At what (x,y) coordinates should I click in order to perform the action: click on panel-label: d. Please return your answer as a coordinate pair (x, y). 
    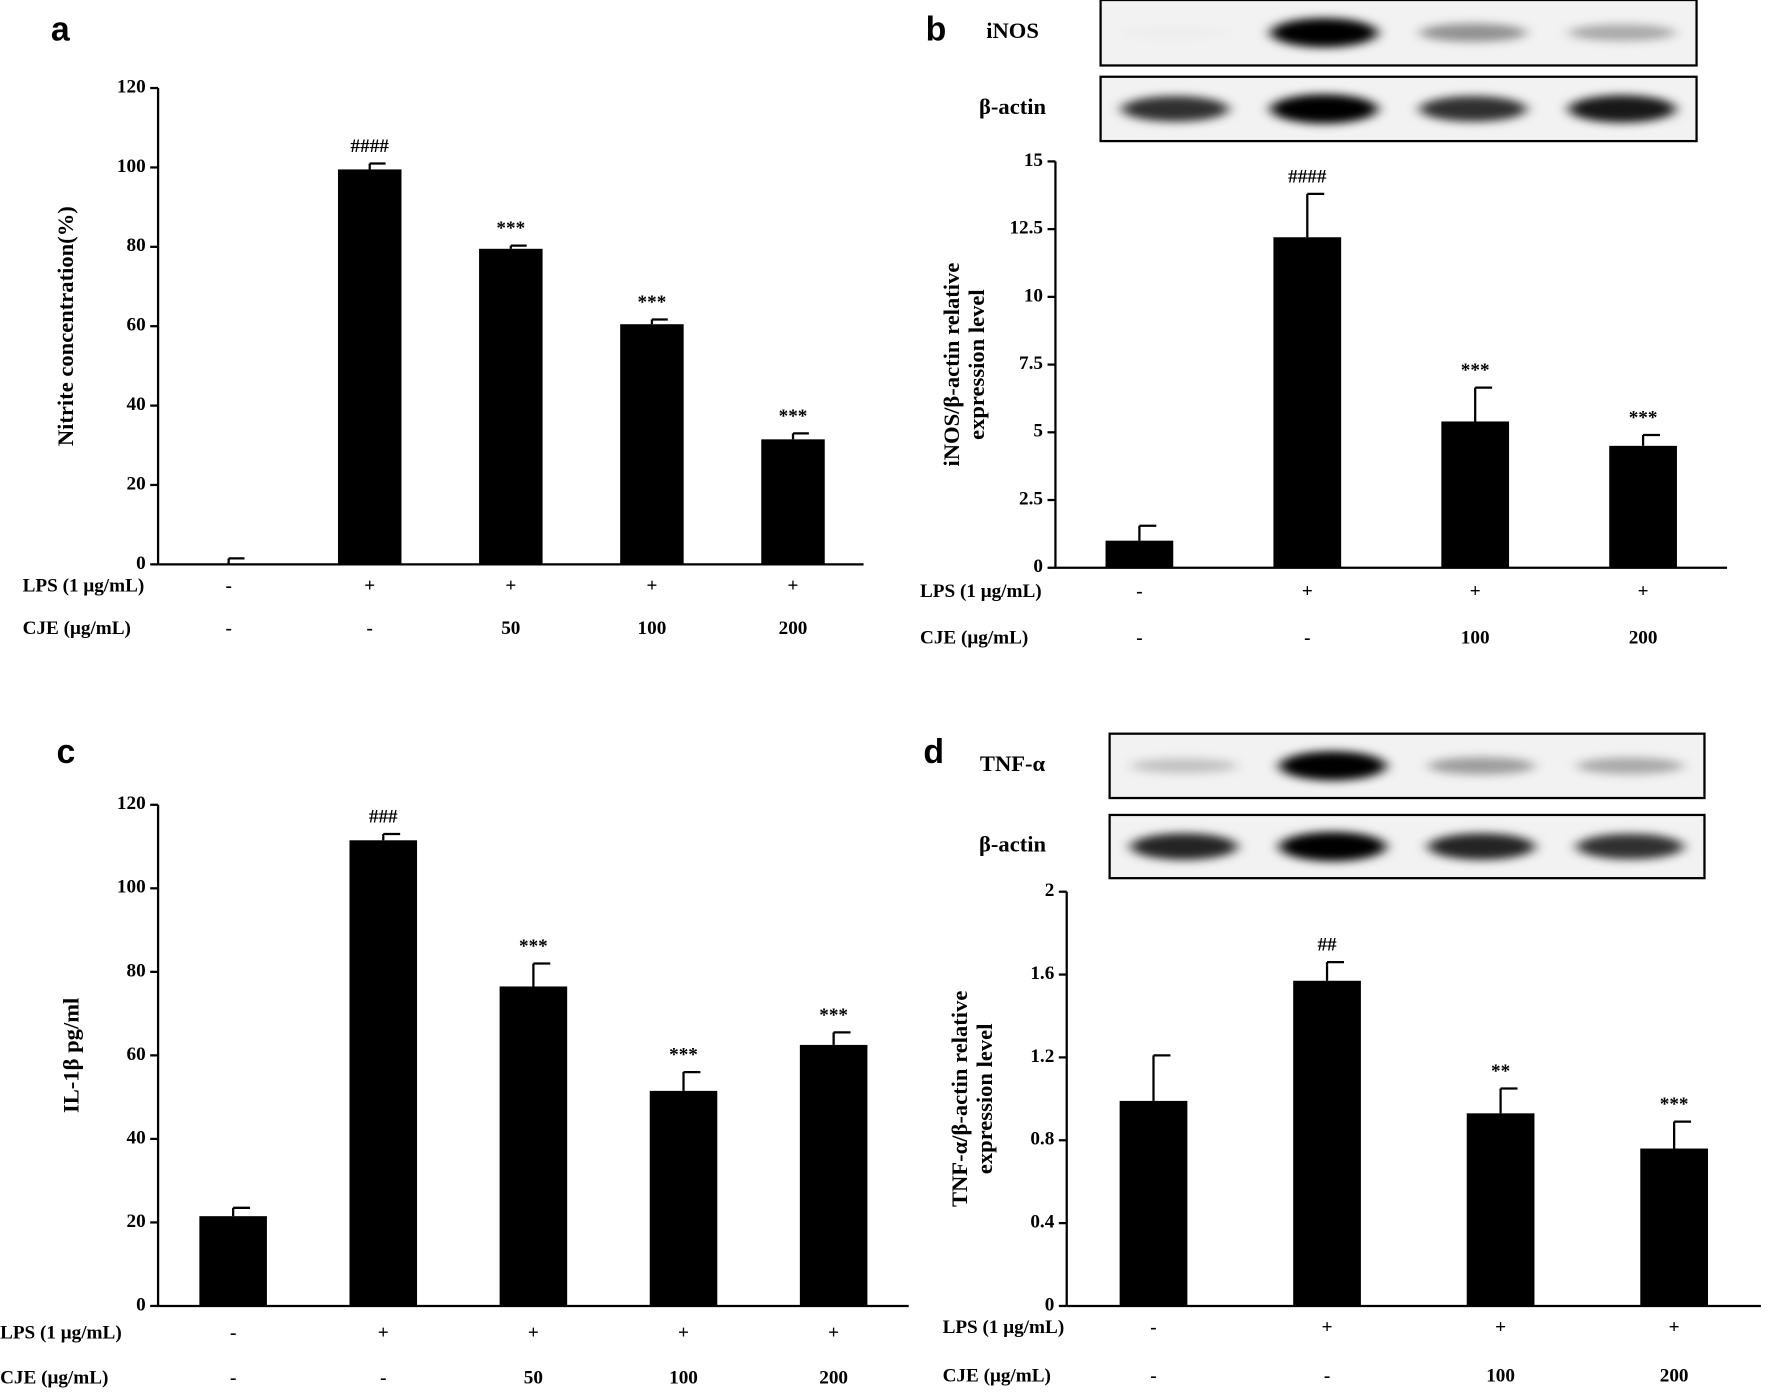
    Looking at the image, I should click on (933, 752).